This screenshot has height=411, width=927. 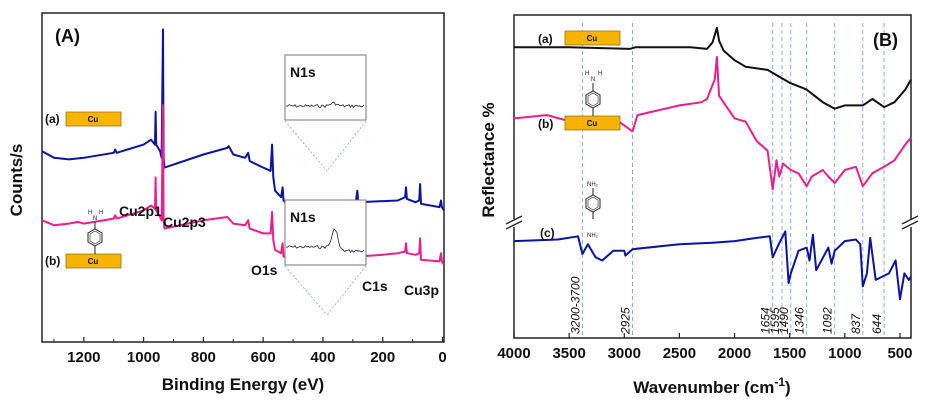 What do you see at coordinates (712, 265) in the screenshot?
I see `series-line-c` at bounding box center [712, 265].